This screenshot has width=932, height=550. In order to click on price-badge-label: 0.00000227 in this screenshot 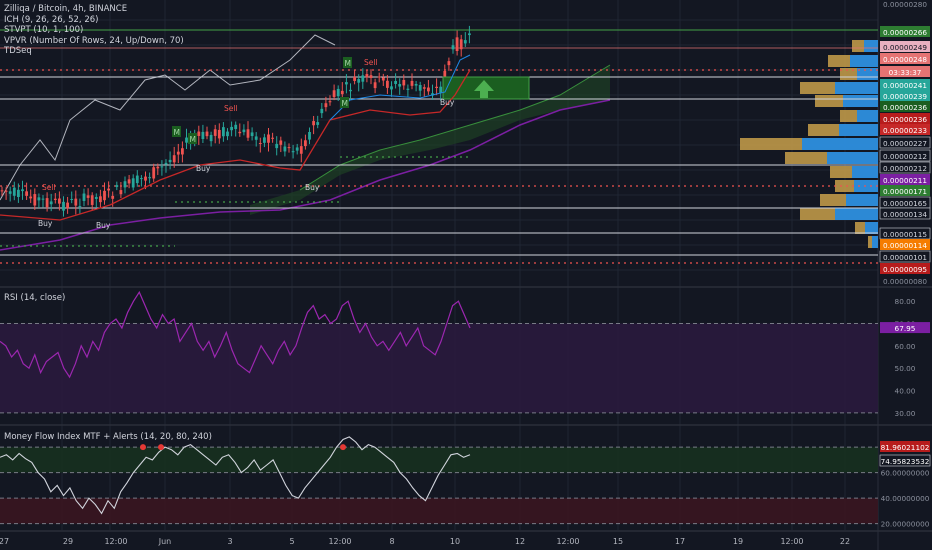, I will do `click(905, 143)`.